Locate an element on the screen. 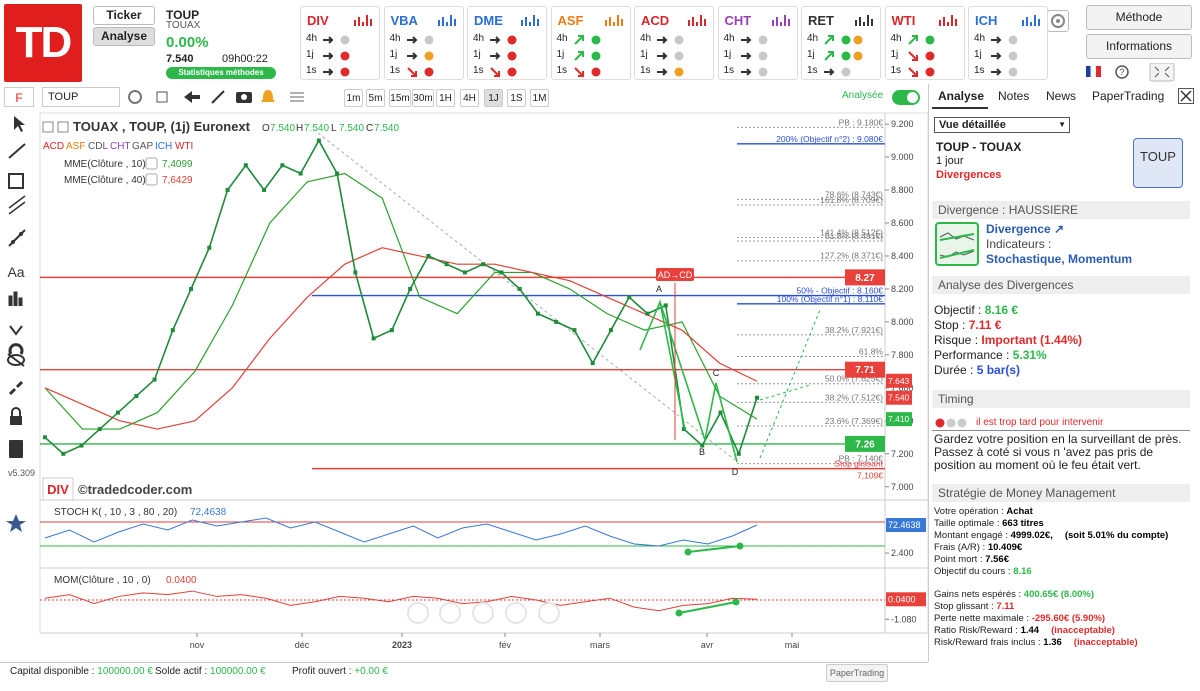 Image resolution: width=1200 pixels, height=691 pixels. time: 09h00:22 is located at coordinates (245, 59).